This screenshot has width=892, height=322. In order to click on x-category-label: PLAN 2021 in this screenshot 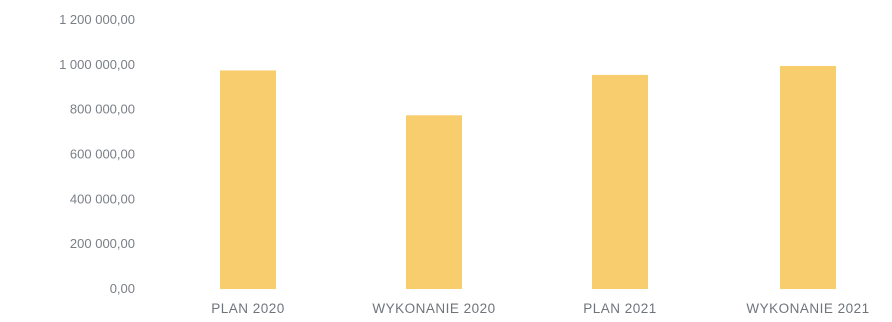, I will do `click(620, 308)`.